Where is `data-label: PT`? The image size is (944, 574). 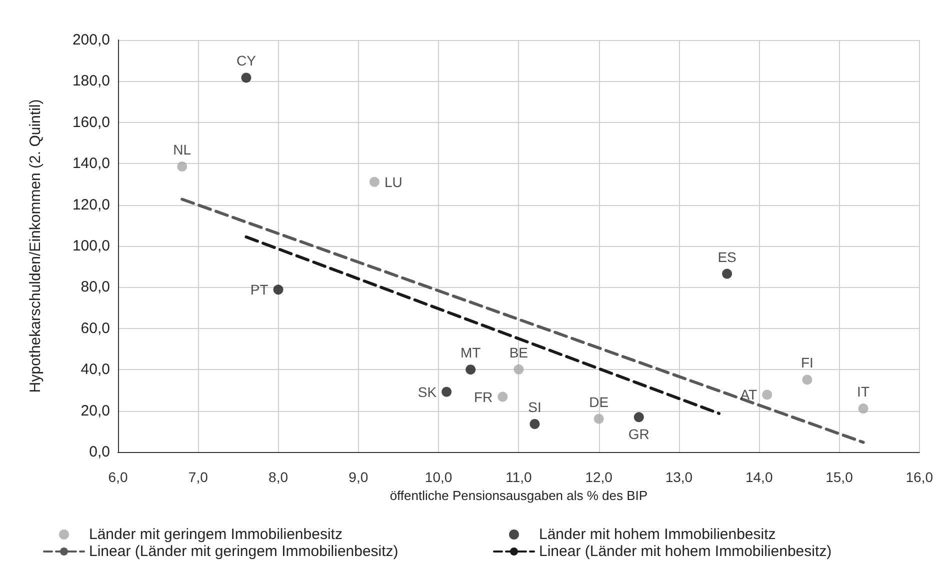
data-label: PT is located at coordinates (259, 290).